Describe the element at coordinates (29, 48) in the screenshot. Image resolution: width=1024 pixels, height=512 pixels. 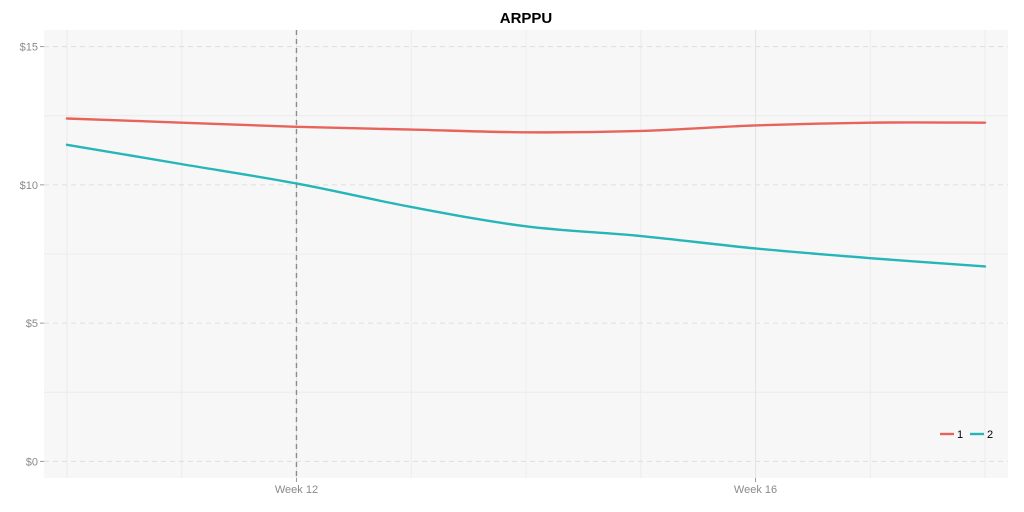
I see `y-tick-label: $15` at that location.